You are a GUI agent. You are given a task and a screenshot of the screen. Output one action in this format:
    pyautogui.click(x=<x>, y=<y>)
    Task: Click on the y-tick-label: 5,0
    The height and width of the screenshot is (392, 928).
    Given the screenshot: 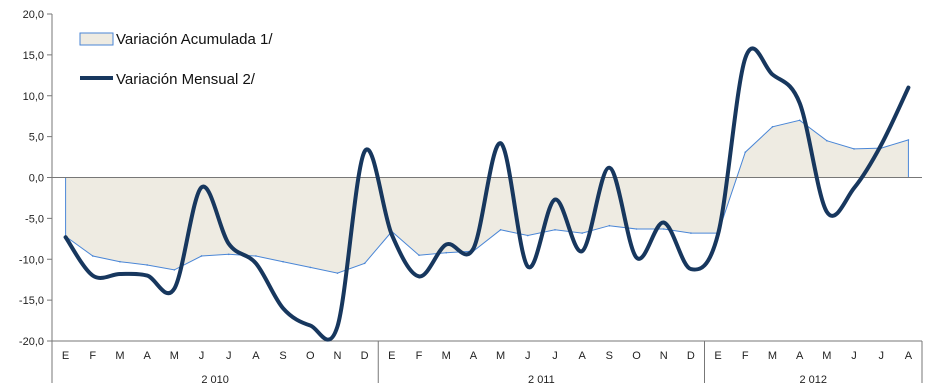 What is the action you would take?
    pyautogui.click(x=36, y=138)
    